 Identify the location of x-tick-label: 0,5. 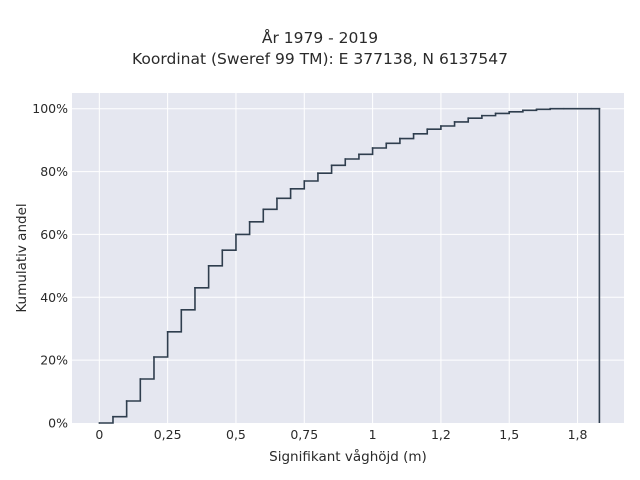
(236, 434).